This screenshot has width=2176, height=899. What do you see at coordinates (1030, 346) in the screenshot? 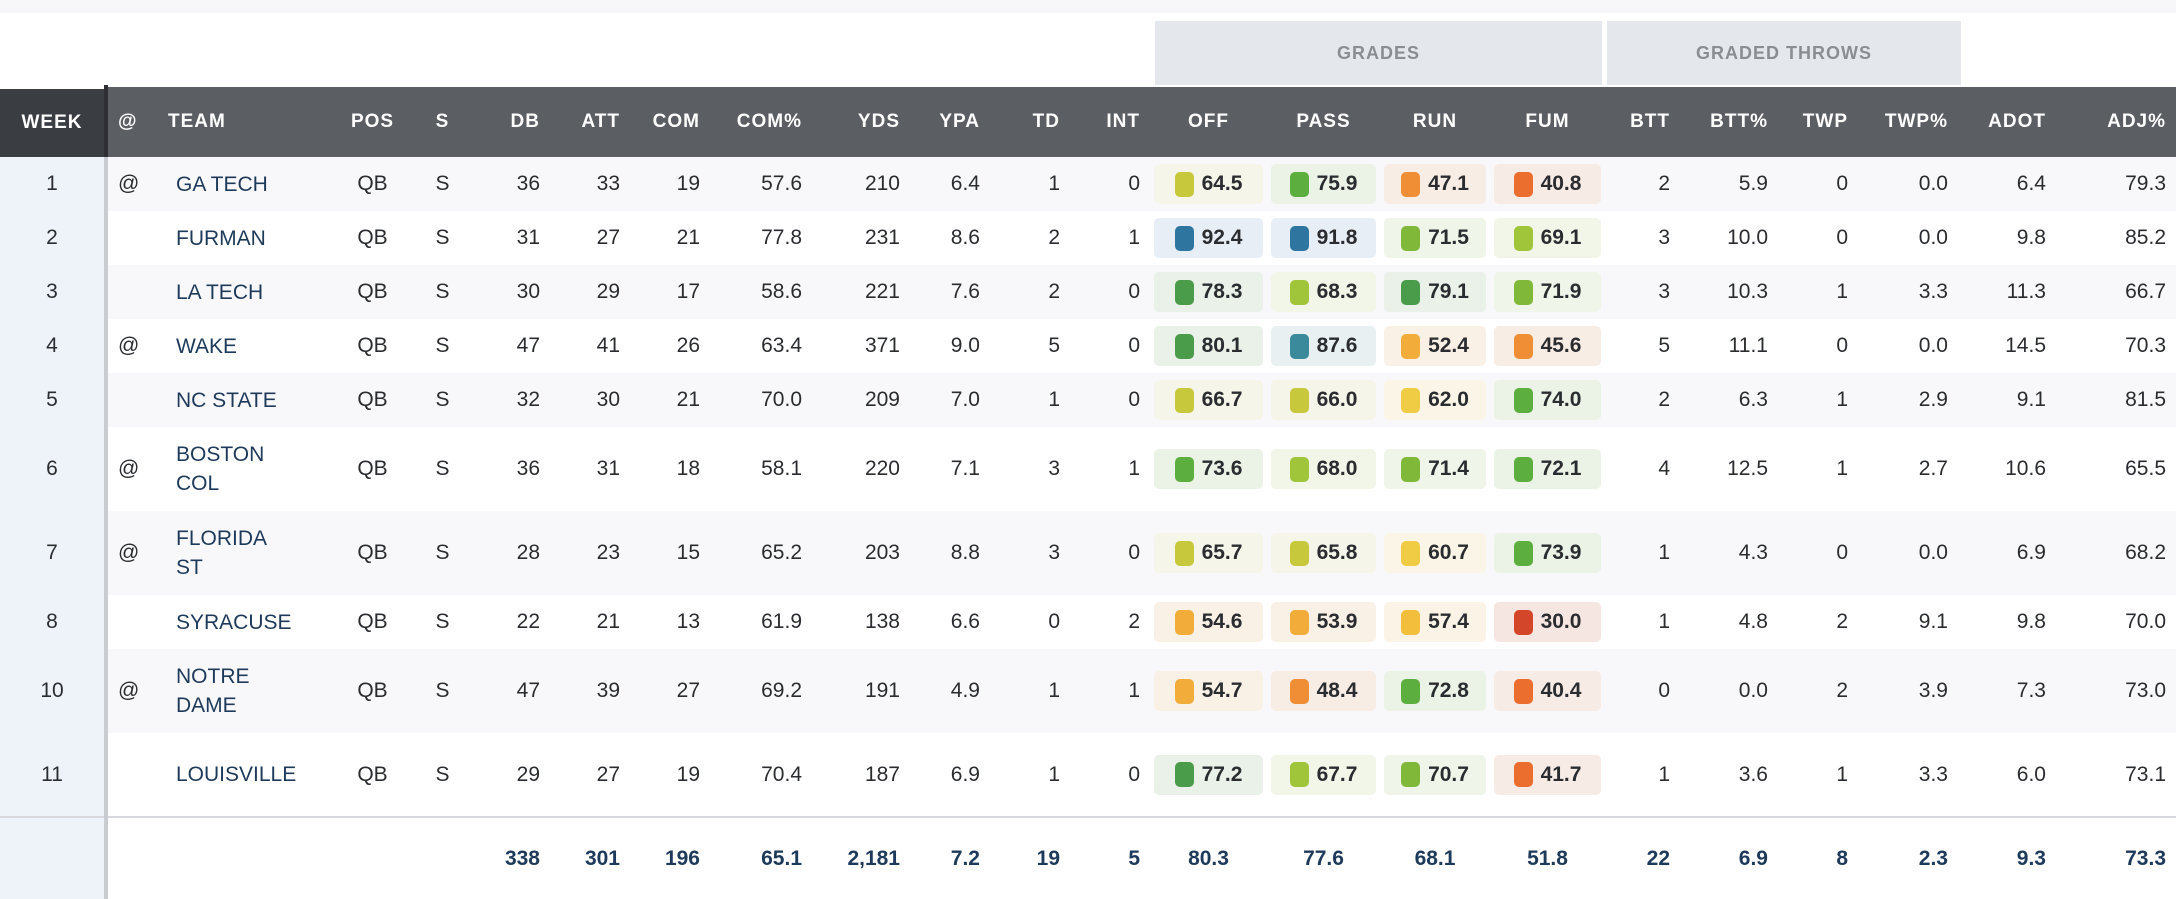
I see `cell-td: 5` at bounding box center [1030, 346].